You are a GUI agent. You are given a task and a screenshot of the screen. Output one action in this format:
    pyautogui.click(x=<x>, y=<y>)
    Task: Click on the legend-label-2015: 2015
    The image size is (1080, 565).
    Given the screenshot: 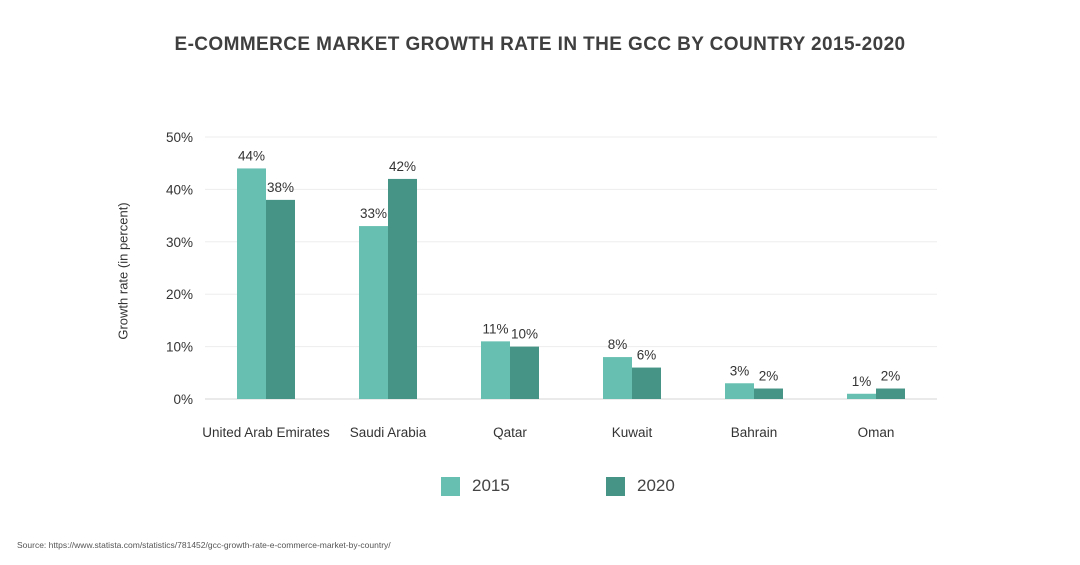 What is the action you would take?
    pyautogui.click(x=491, y=485)
    